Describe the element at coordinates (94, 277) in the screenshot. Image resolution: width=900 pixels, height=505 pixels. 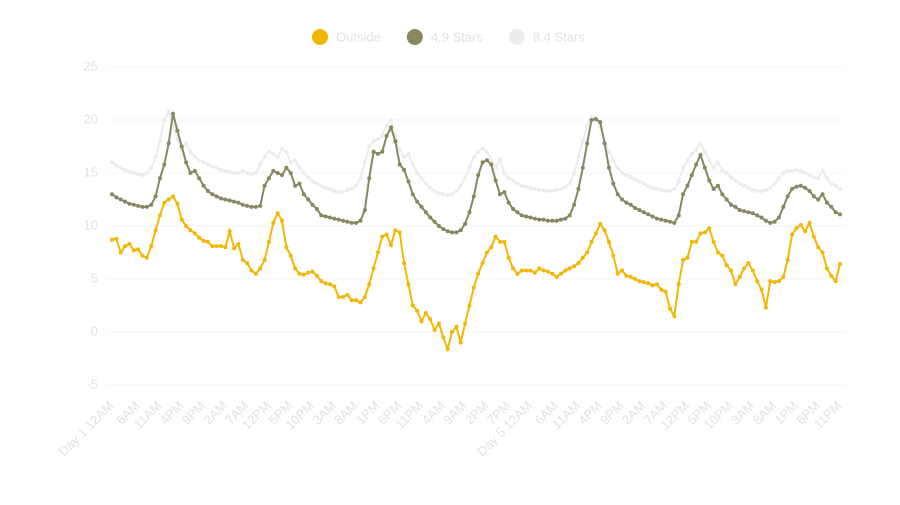
I see `y-tick-label: 5` at that location.